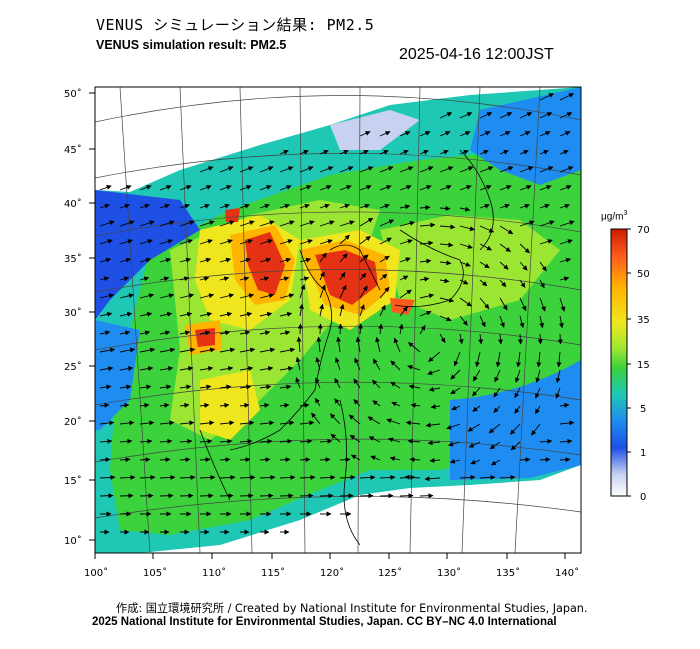 This screenshot has width=700, height=649. Describe the element at coordinates (567, 573) in the screenshot. I see `lon-tick-label: 140˚` at that location.